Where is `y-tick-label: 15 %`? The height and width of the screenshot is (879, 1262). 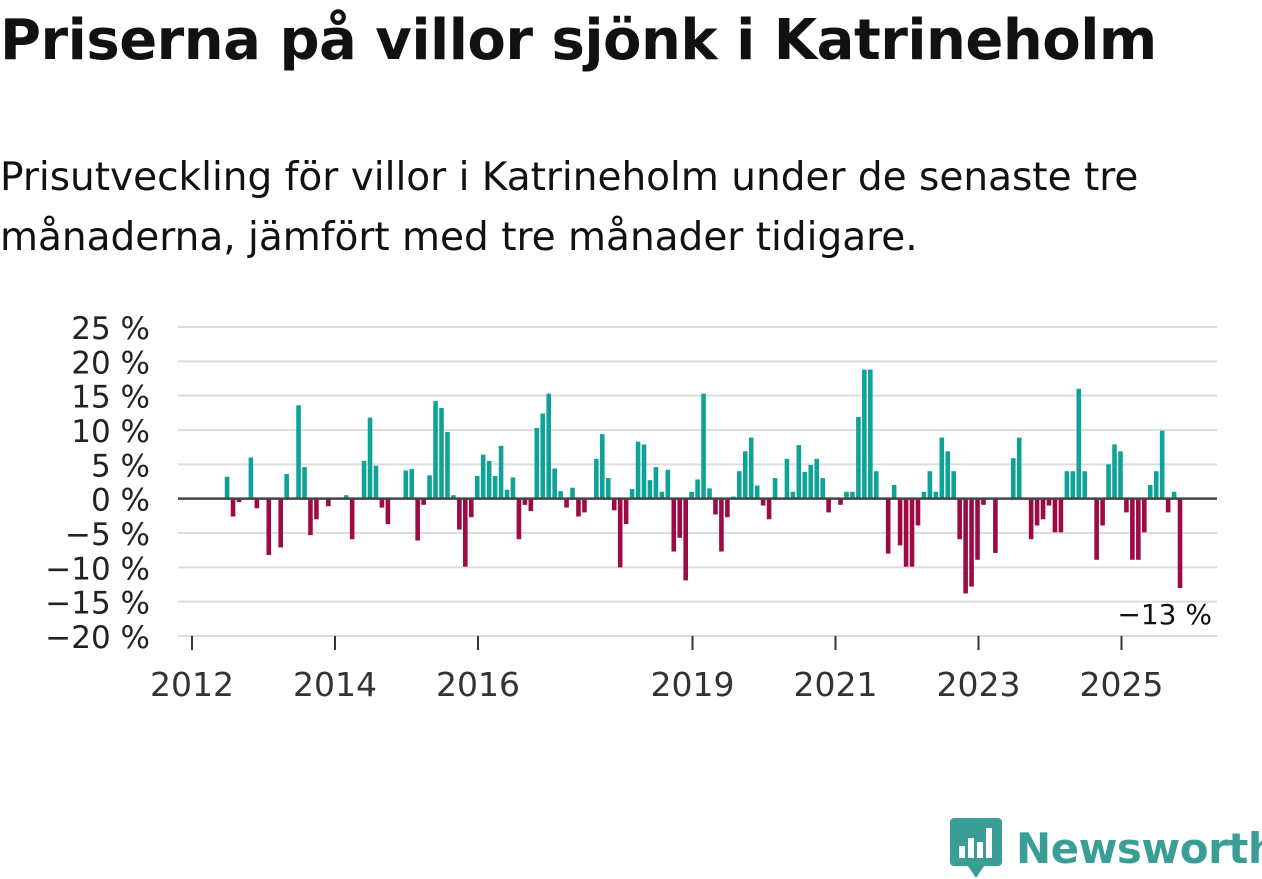
y-tick-label: 15 % is located at coordinates (110, 398).